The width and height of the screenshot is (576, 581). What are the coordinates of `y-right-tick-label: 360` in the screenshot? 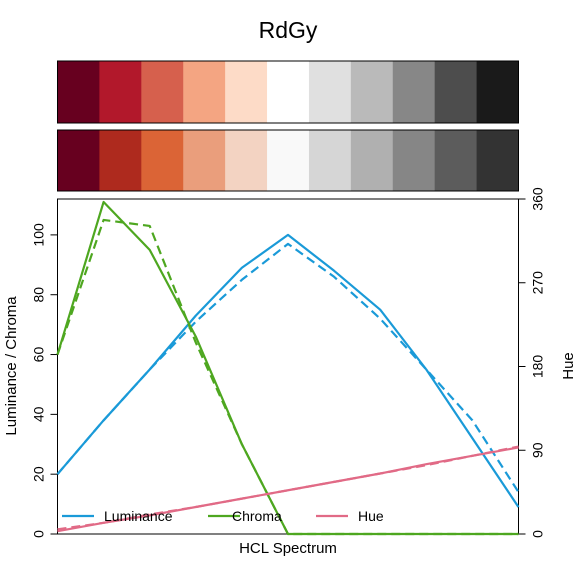 It's located at (538, 199).